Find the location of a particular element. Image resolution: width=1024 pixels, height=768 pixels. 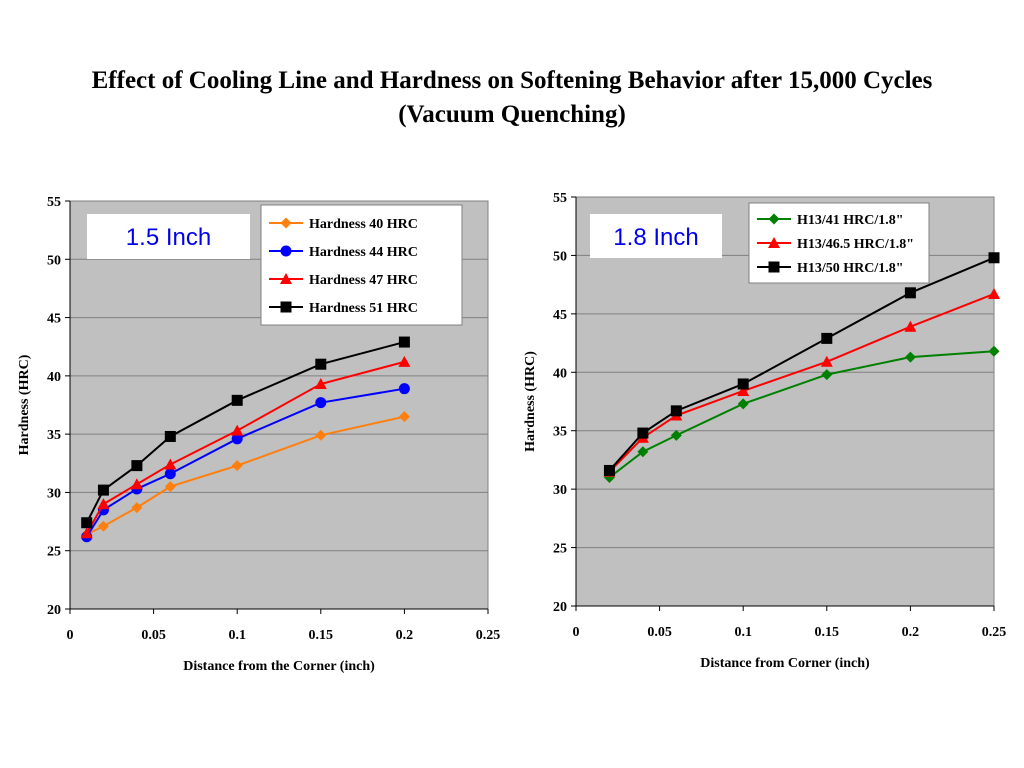

chart2-x-axis-label: Distance from Corner (inch) is located at coordinates (785, 663).